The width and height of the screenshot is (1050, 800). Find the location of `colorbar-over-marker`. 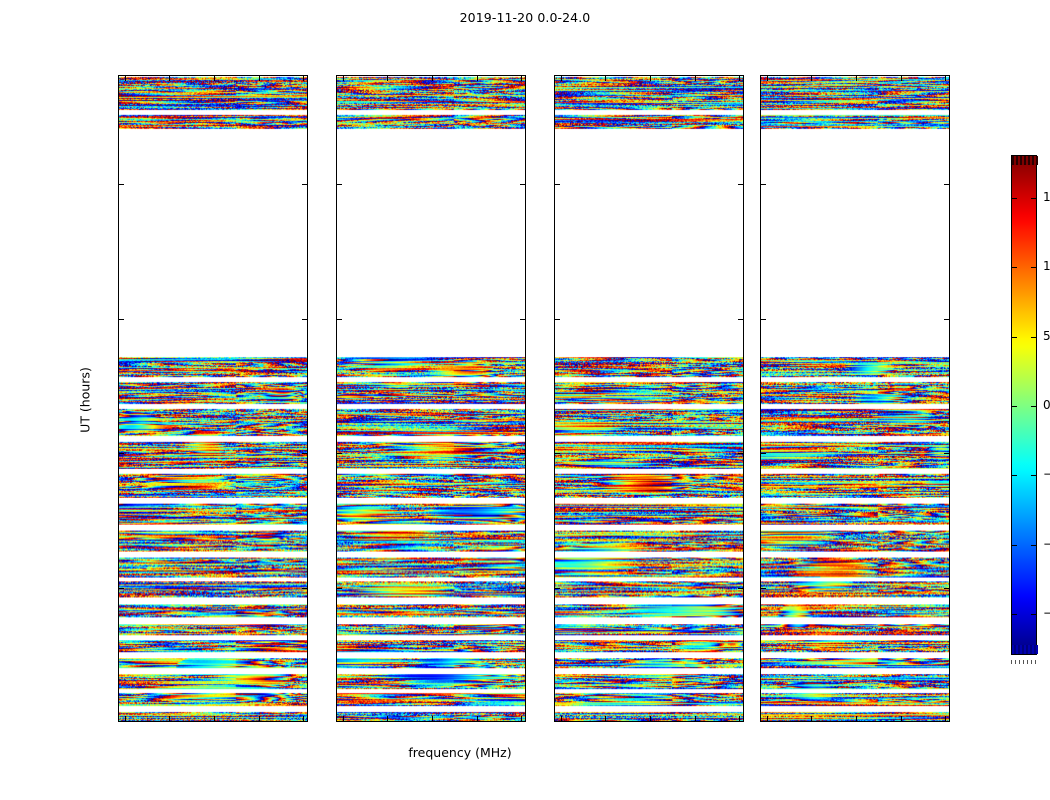

colorbar-over-marker is located at coordinates (1025, 160).